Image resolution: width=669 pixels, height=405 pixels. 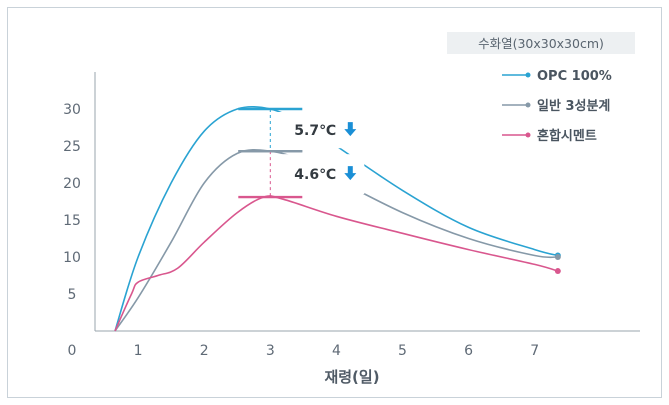 I want to click on y-tick-label: 25, so click(x=72, y=147).